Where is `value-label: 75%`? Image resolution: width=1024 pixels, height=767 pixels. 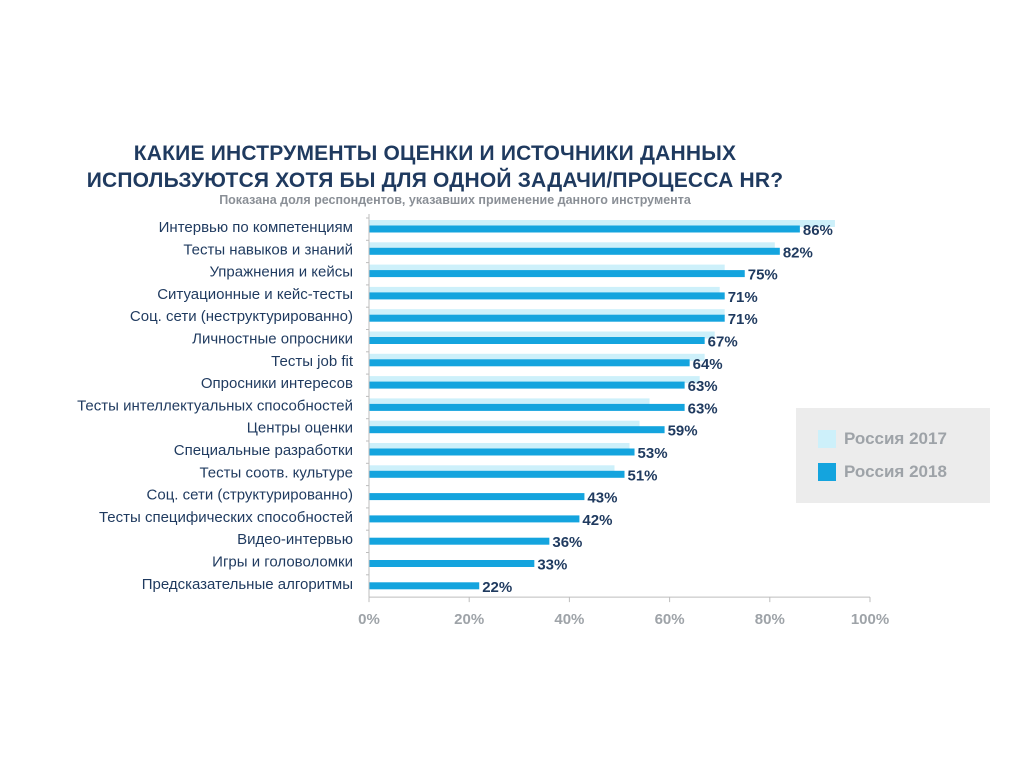 value-label: 75% is located at coordinates (763, 275).